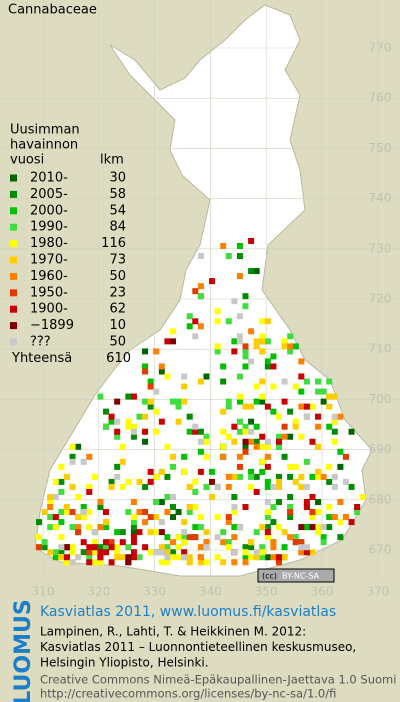 The height and width of the screenshot is (702, 400). What do you see at coordinates (117, 227) in the screenshot?
I see `legend-count: 84` at bounding box center [117, 227].